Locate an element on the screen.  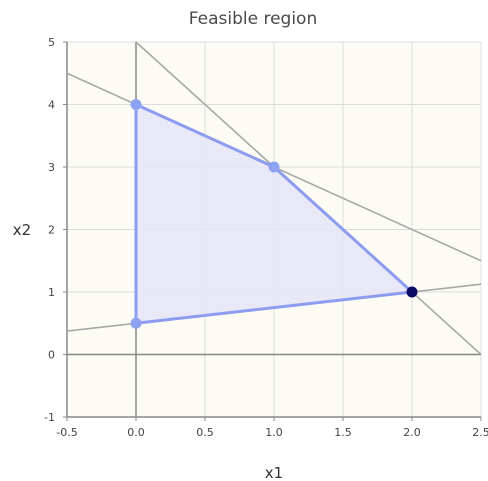
x-tick-label: 2.5 is located at coordinates (480, 432).